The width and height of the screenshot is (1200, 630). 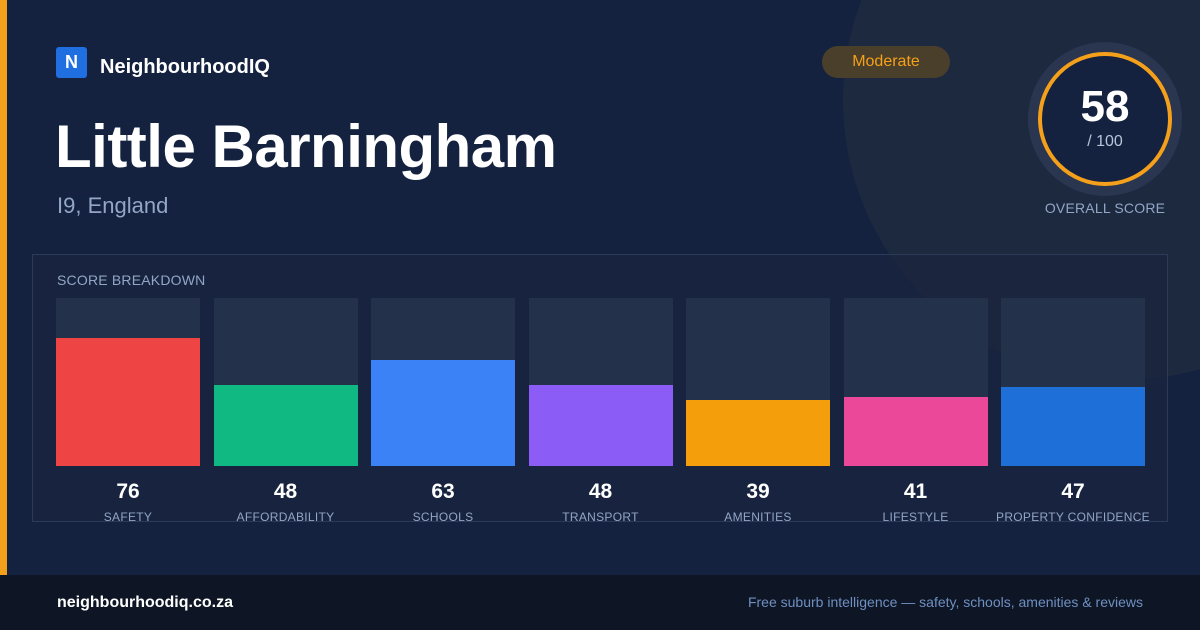 I want to click on bar-category-label: PROPERTY CONFIDENCE, so click(x=1073, y=517).